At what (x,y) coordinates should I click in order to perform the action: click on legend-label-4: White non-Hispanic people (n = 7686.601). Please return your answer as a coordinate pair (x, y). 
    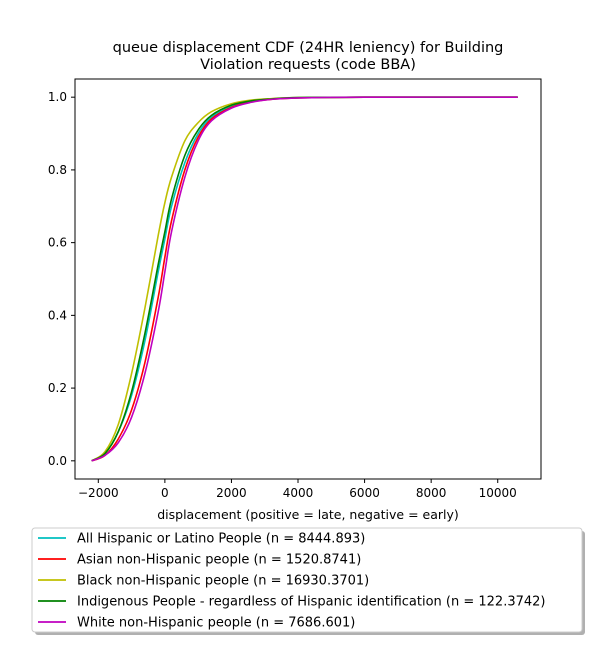
    Looking at the image, I should click on (216, 623).